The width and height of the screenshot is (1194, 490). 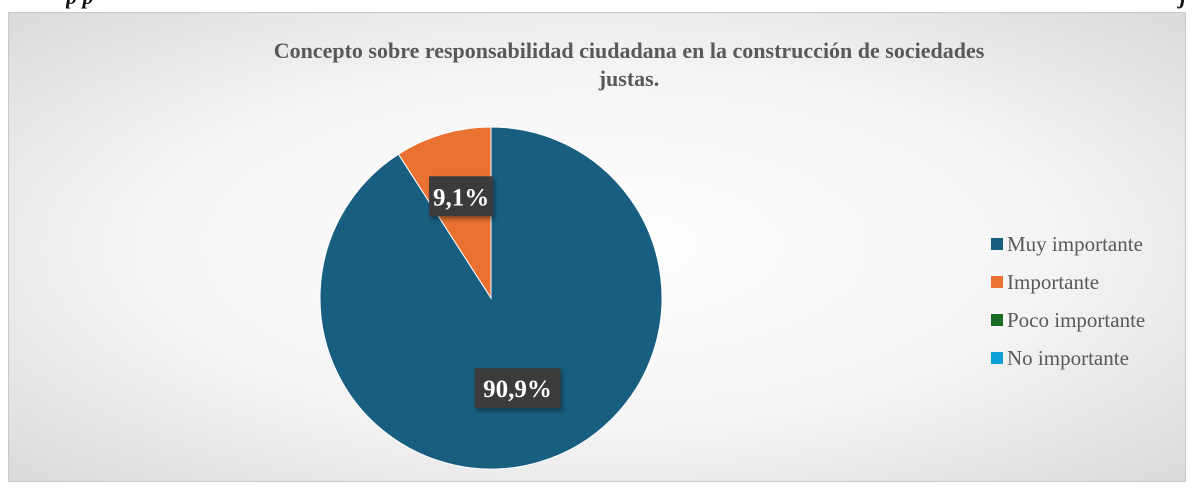 I want to click on data-label-text: 9,1%, so click(x=461, y=197).